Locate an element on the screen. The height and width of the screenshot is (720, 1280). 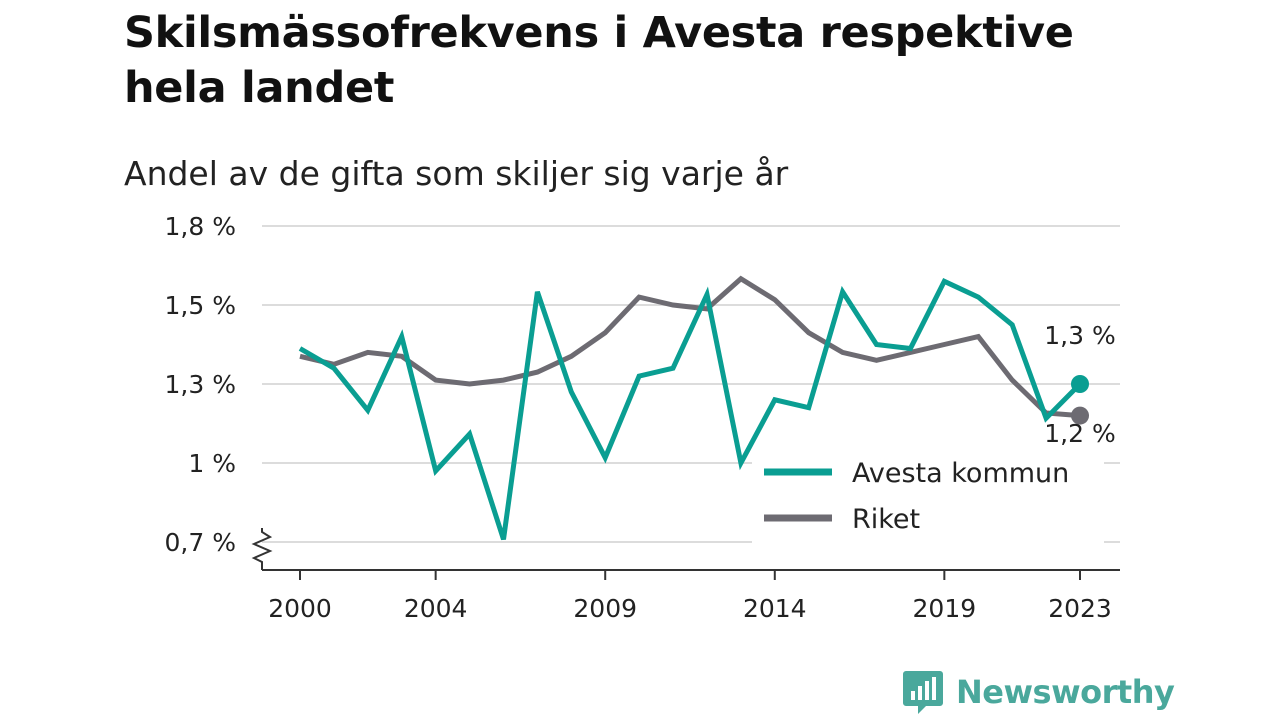
newsworthy-logo-icon is located at coordinates (923, 692).